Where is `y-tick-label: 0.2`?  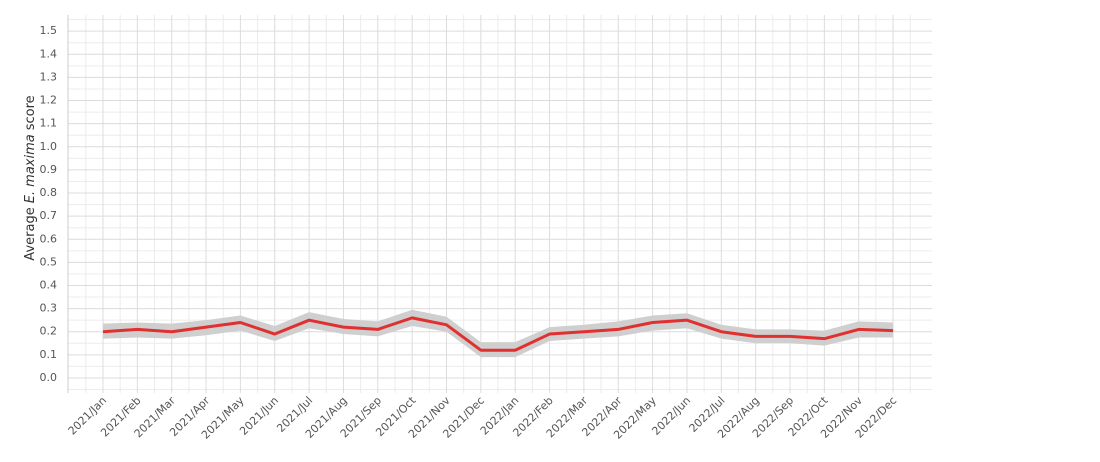 y-tick-label: 0.2 is located at coordinates (49, 331).